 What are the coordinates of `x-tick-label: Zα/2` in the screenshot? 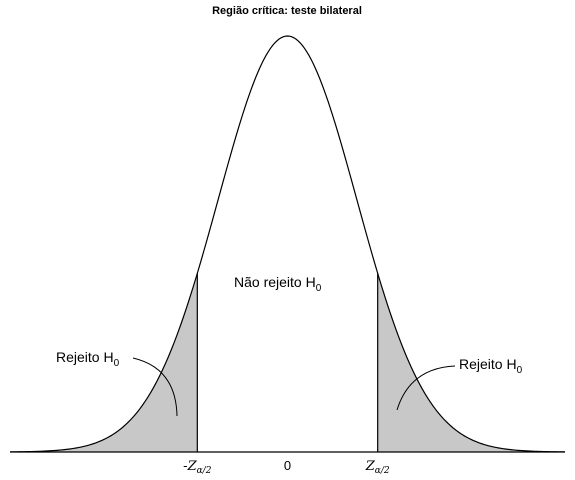 It's located at (377, 467).